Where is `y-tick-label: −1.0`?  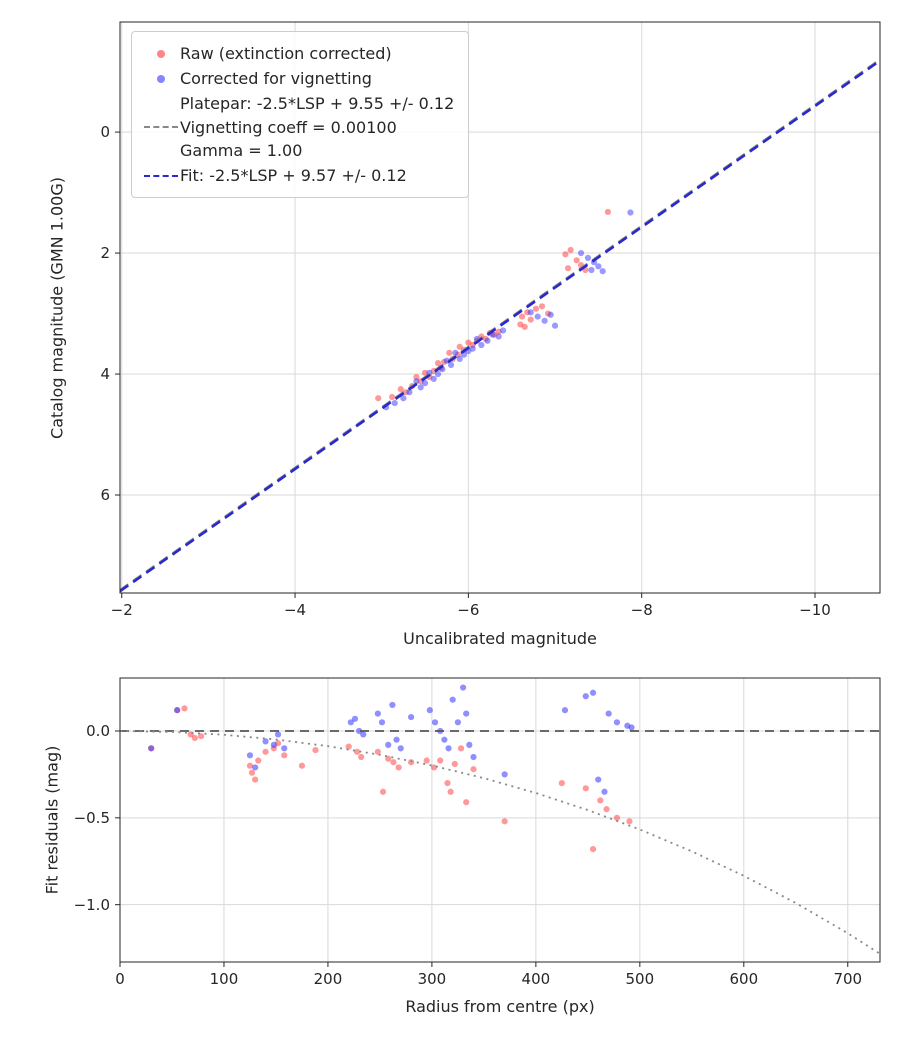 y-tick-label: −1.0 is located at coordinates (91, 904).